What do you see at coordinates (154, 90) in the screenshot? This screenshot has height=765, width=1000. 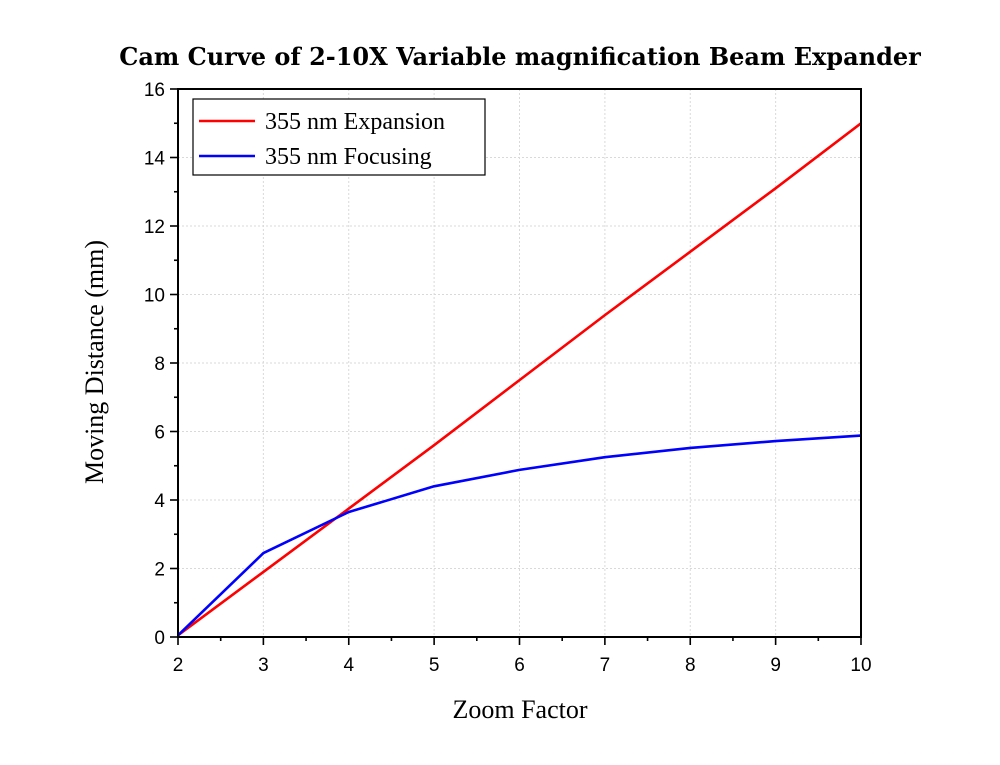 I see `y-tick-label: 16` at bounding box center [154, 90].